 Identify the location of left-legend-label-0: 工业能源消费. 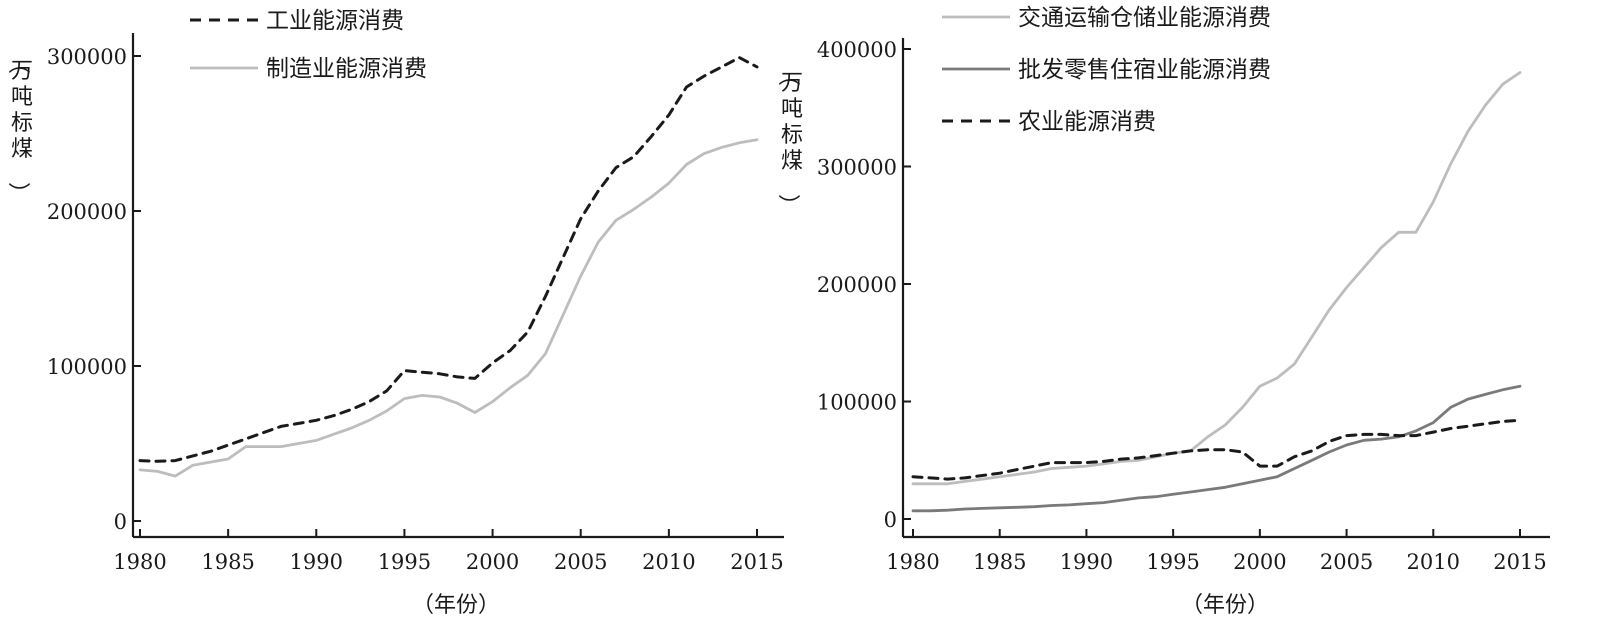
(335, 21).